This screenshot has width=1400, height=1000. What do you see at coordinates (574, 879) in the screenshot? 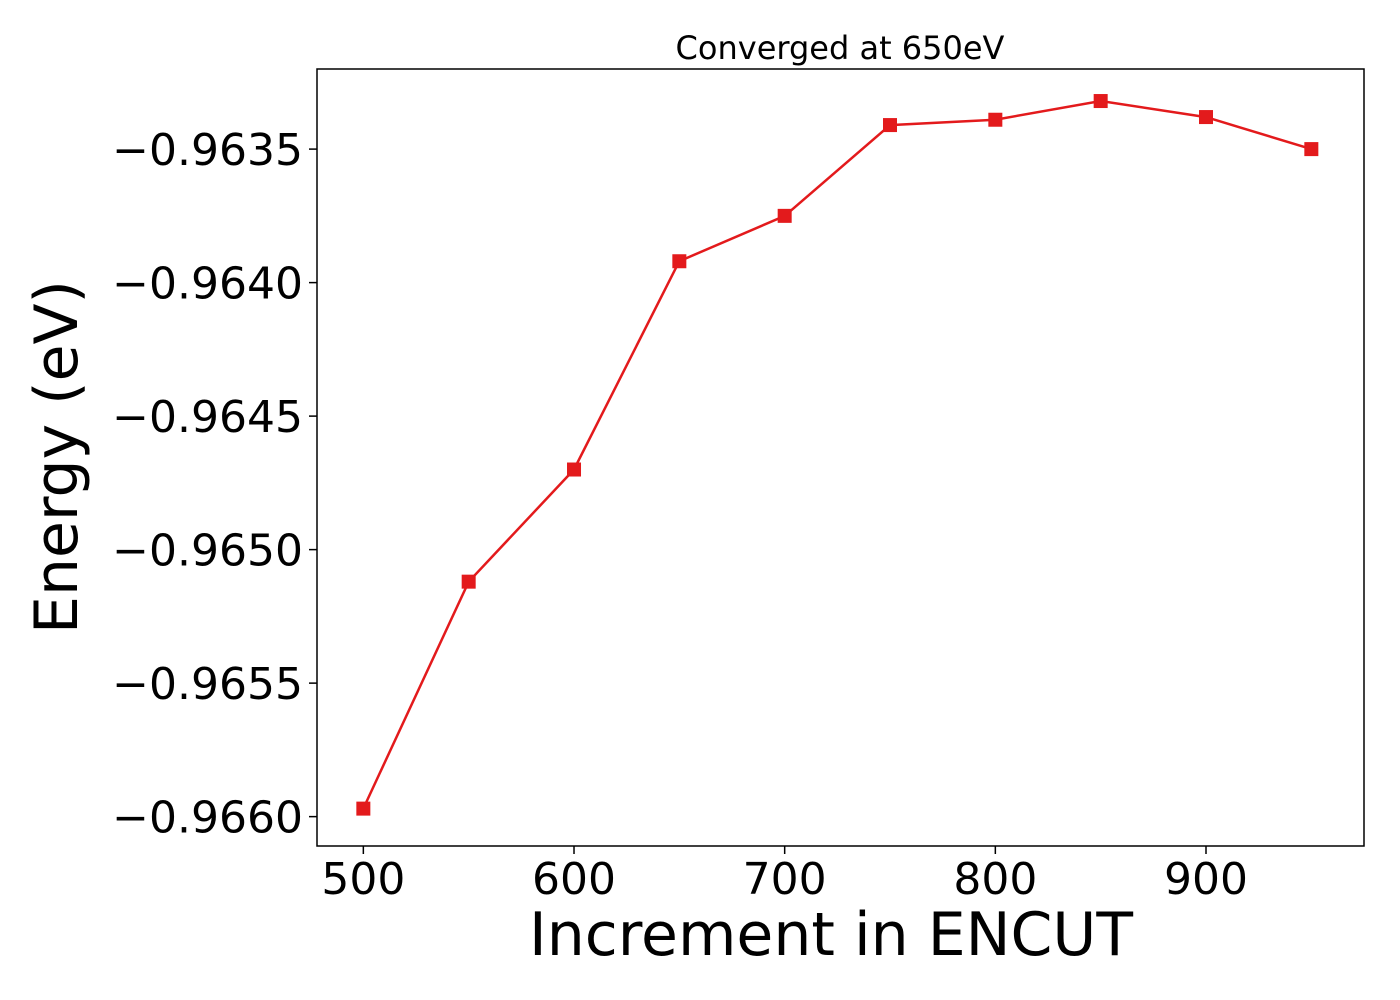
I see `x-tick-label: 600` at bounding box center [574, 879].